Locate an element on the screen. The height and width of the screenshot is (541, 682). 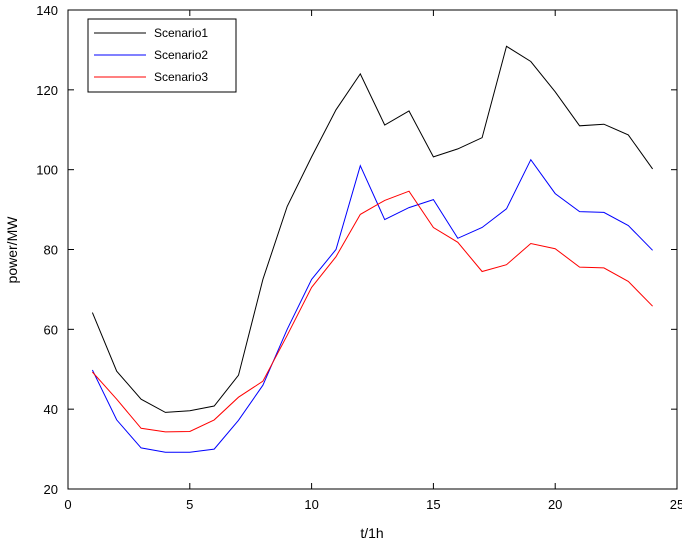
x-tick-label: 25 is located at coordinates (676, 504).